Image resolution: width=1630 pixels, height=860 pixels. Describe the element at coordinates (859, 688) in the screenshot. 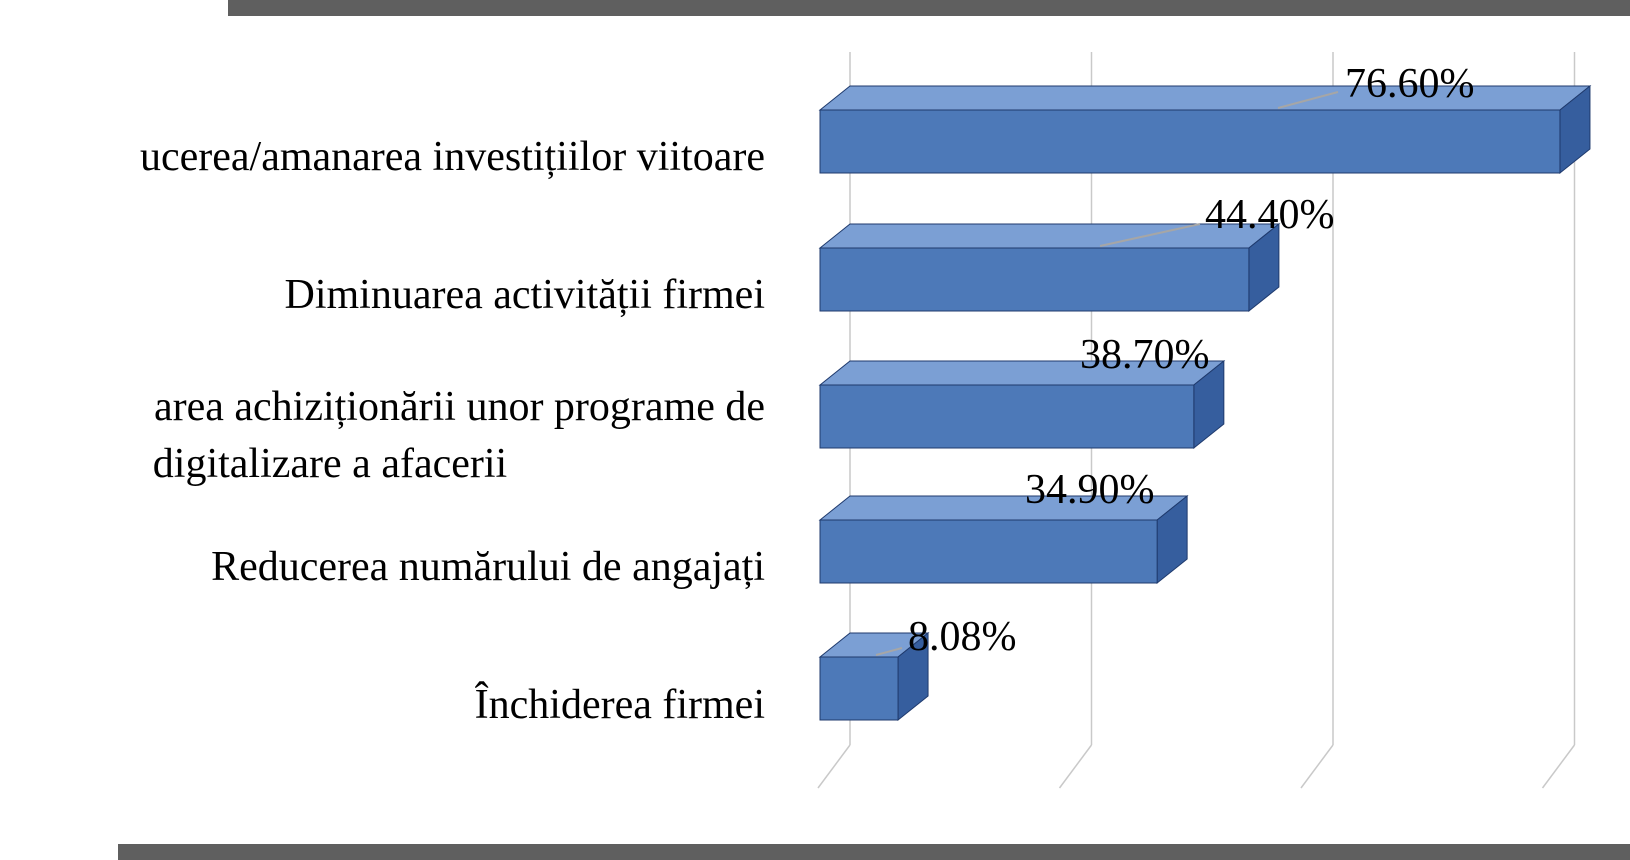

I see `bar-4-front-face` at that location.